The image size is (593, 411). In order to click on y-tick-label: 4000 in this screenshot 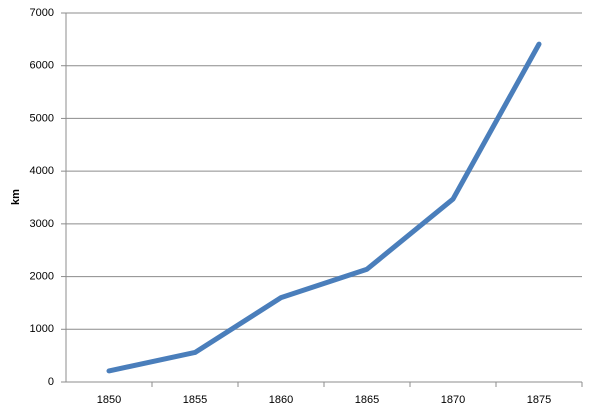, I will do `click(42, 171)`.